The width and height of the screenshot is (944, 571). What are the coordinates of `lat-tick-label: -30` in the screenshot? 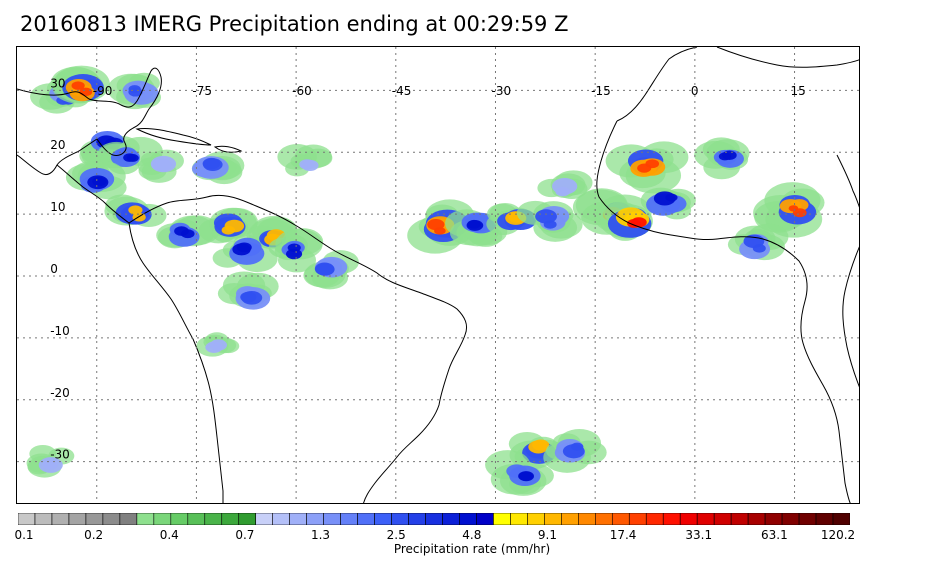 It's located at (60, 455).